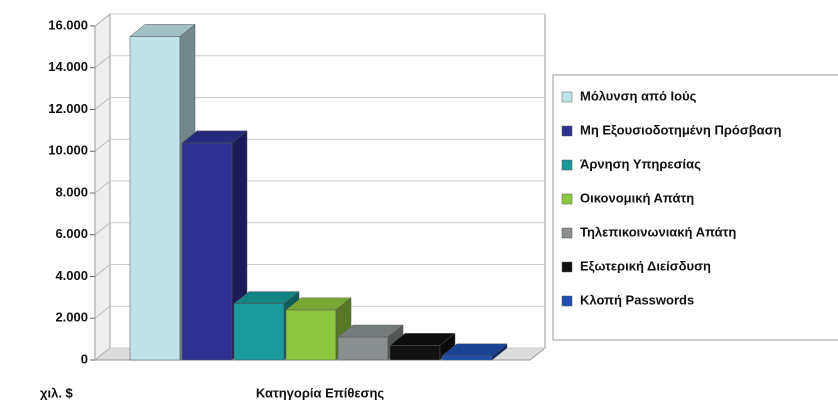 This screenshot has width=838, height=406. What do you see at coordinates (658, 231) in the screenshot?
I see `legend-label: Τηλεπικοινωνιακή Απάτη` at bounding box center [658, 231].